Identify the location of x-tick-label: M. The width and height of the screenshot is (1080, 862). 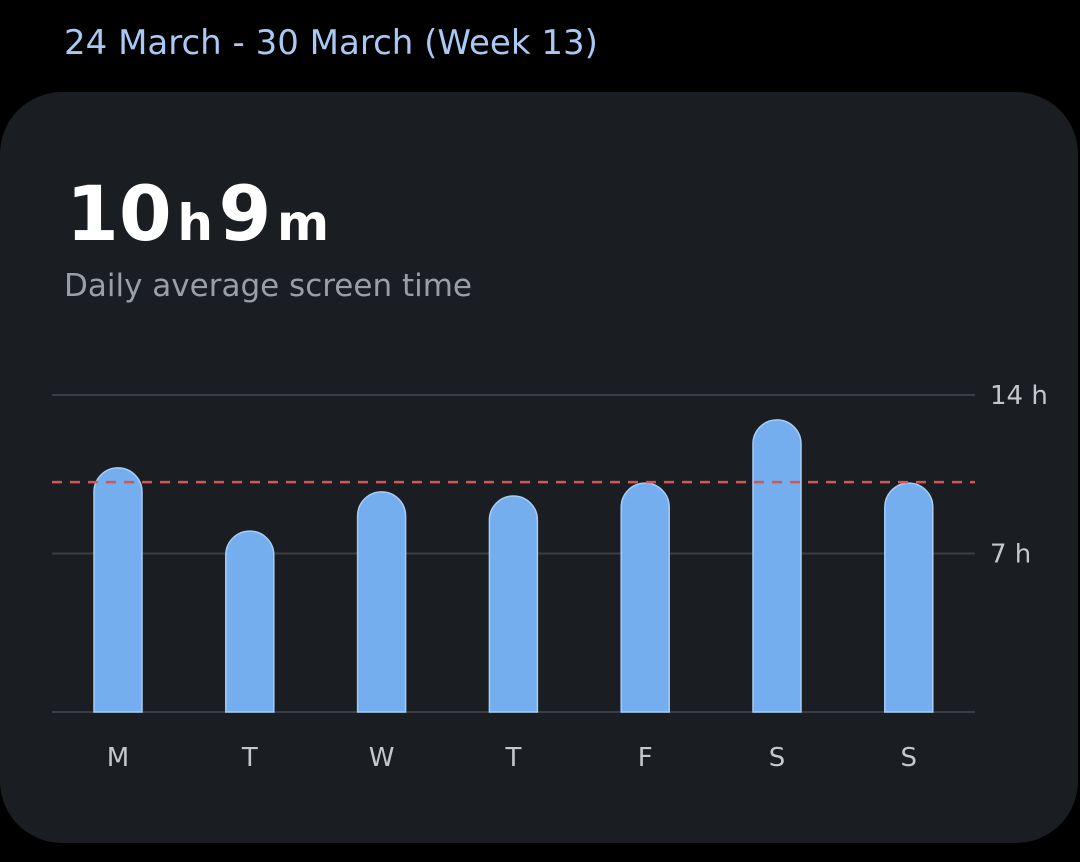
(118, 758).